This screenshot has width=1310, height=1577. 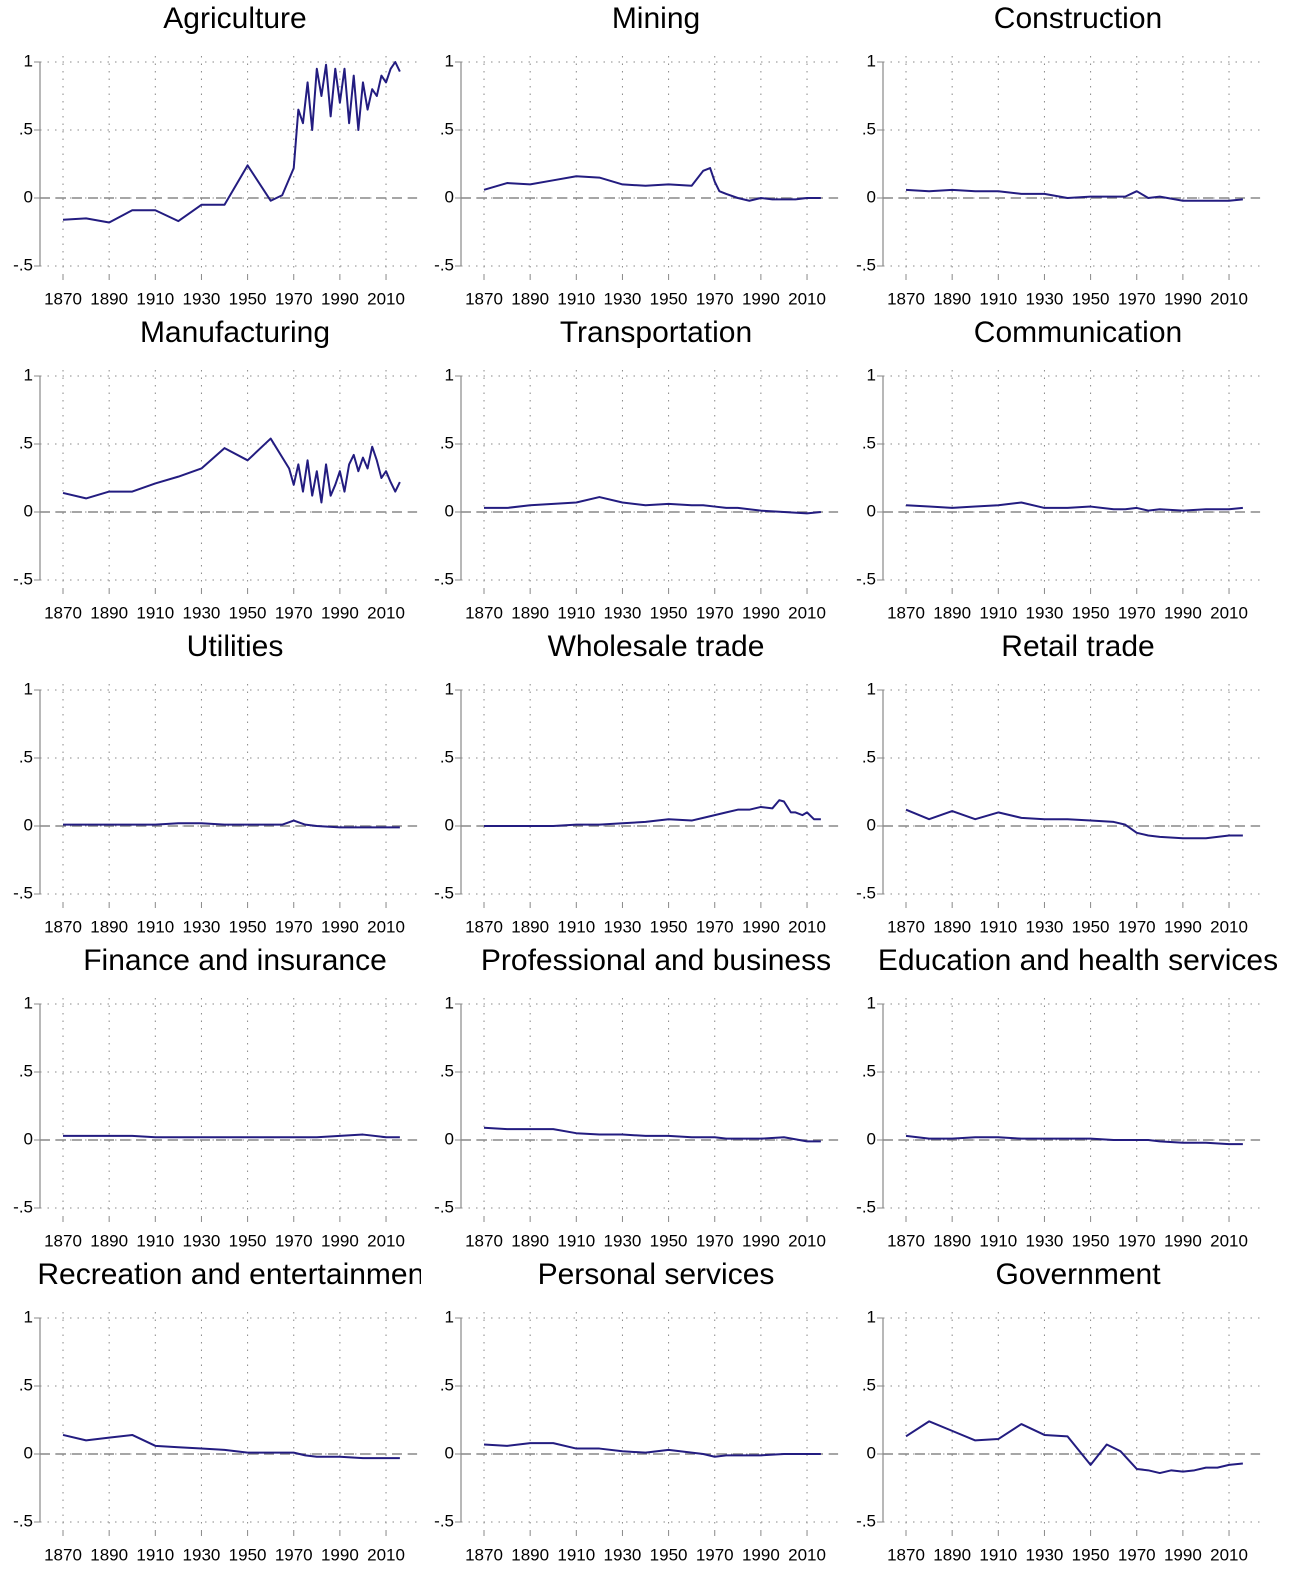 What do you see at coordinates (656, 18) in the screenshot?
I see `panel-title: Mining` at bounding box center [656, 18].